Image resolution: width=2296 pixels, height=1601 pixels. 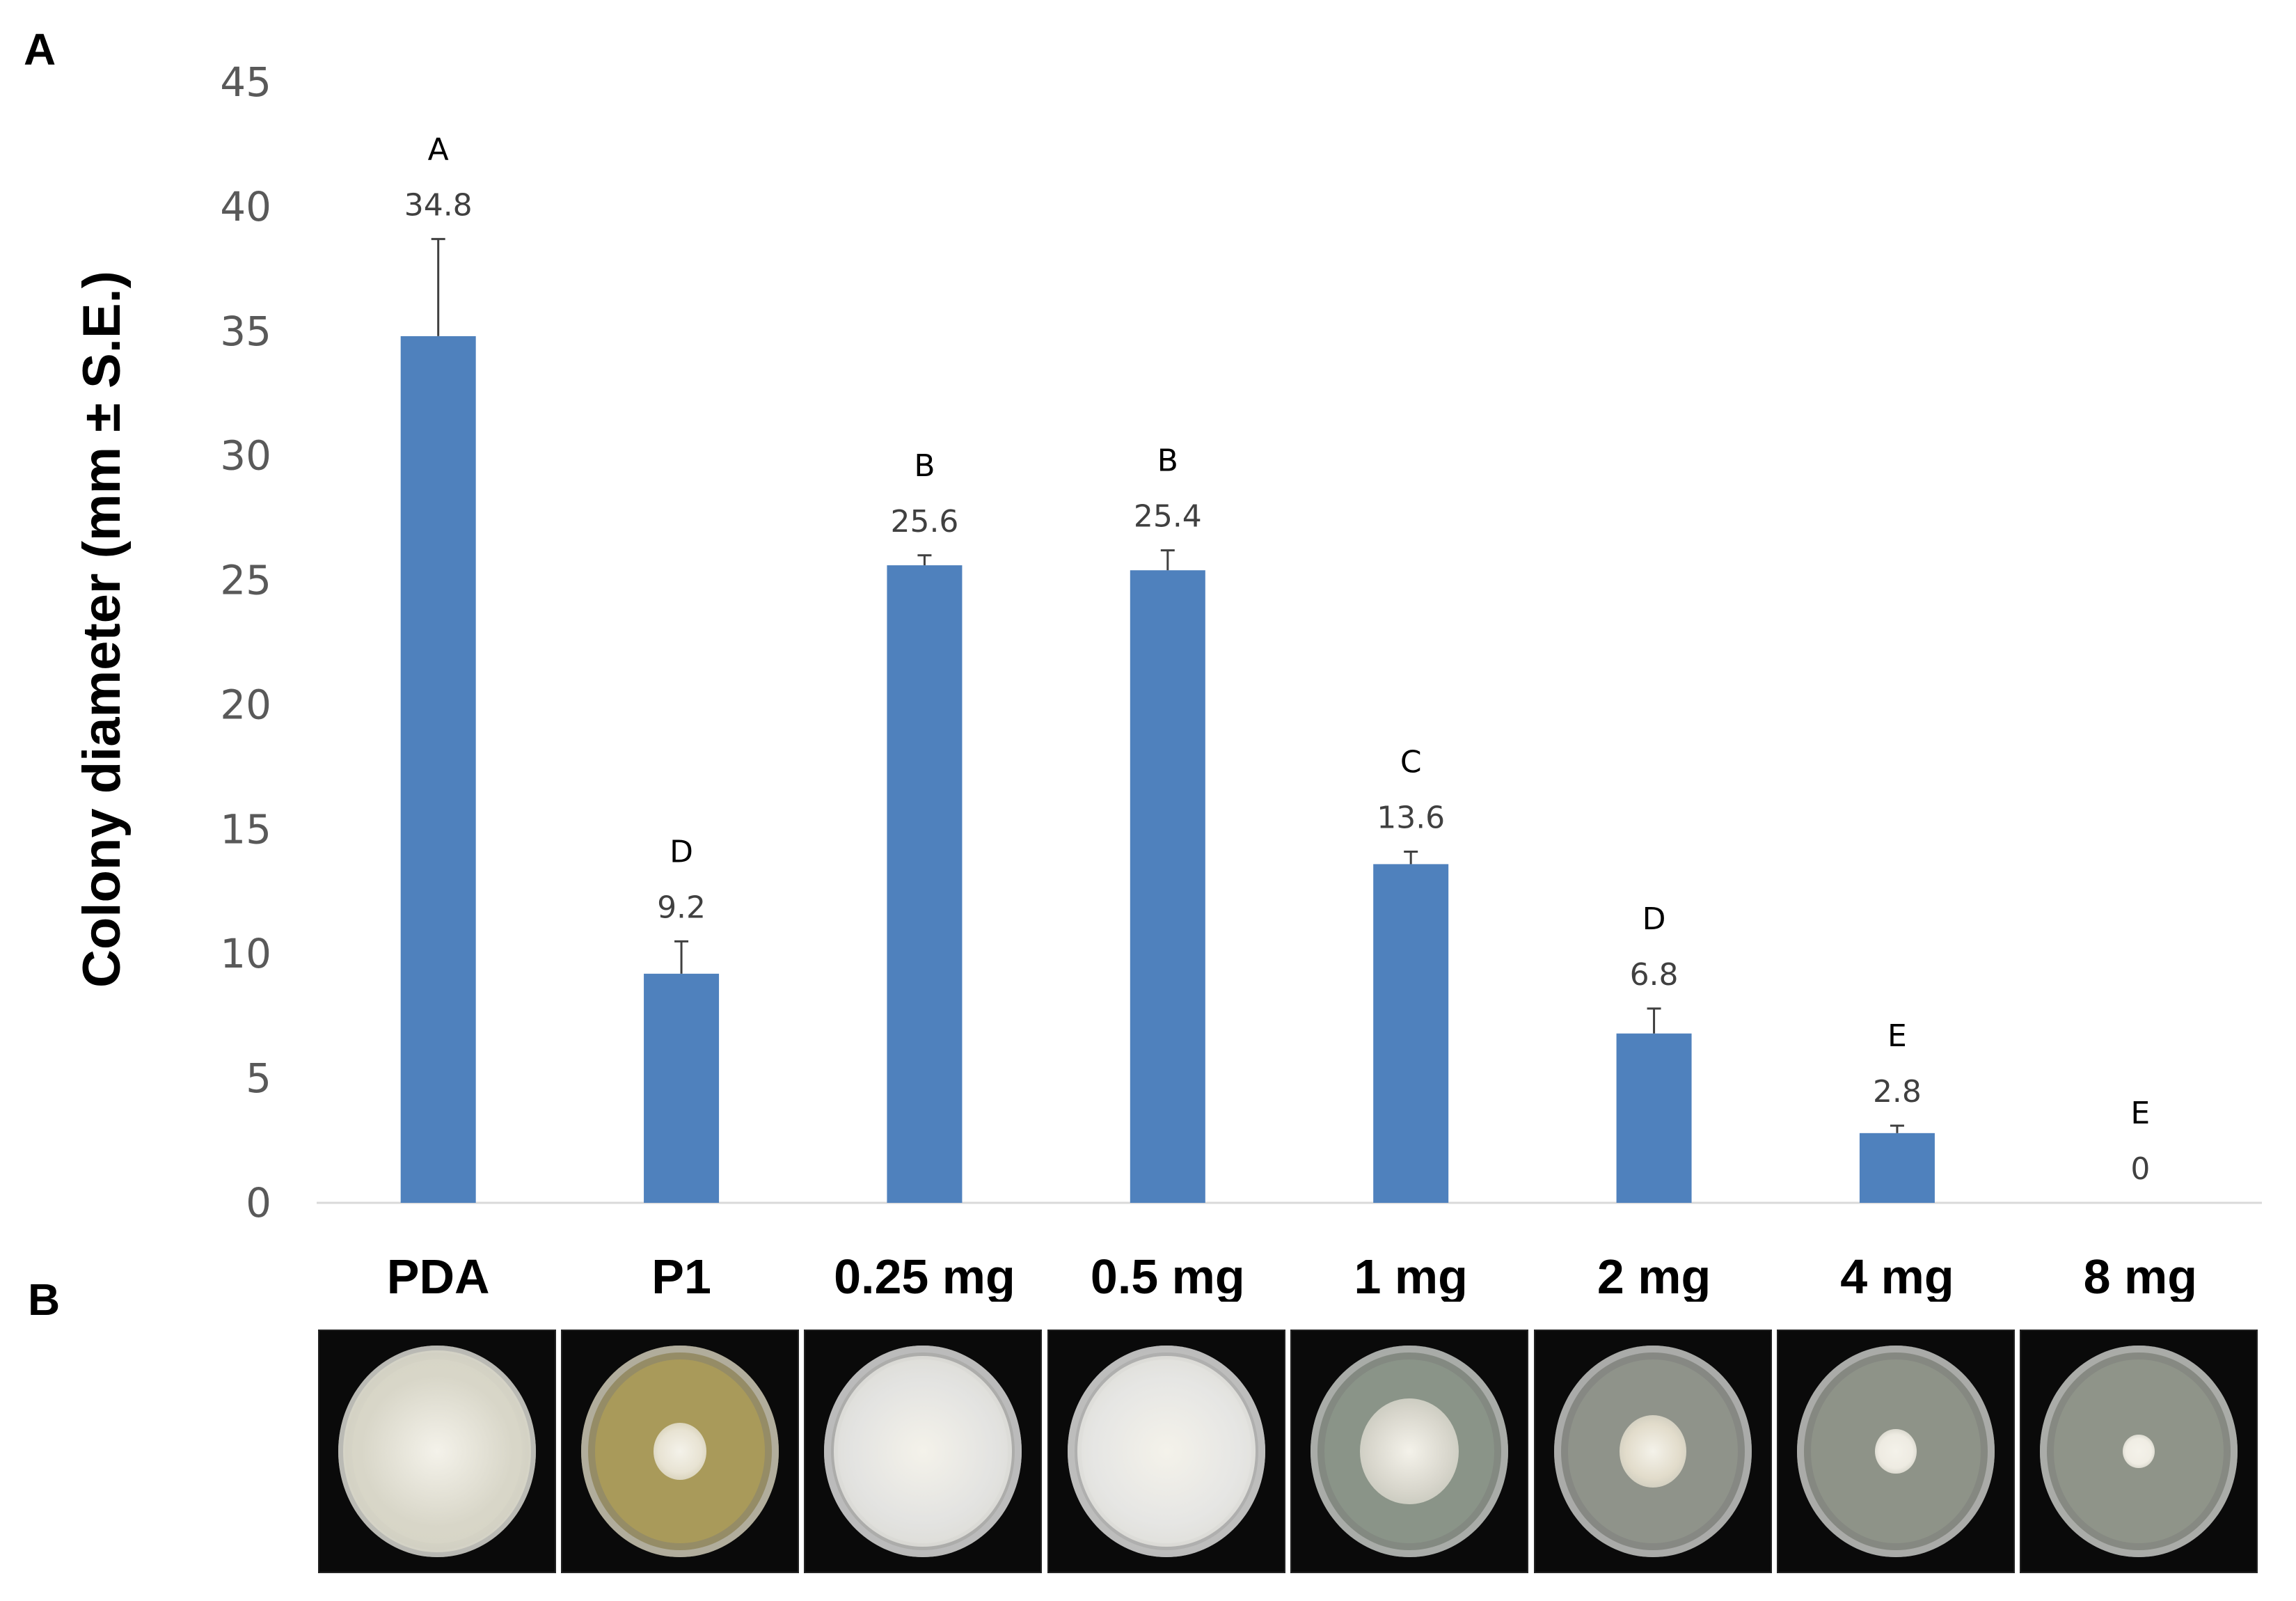 I want to click on data-label: 0, so click(x=2140, y=1169).